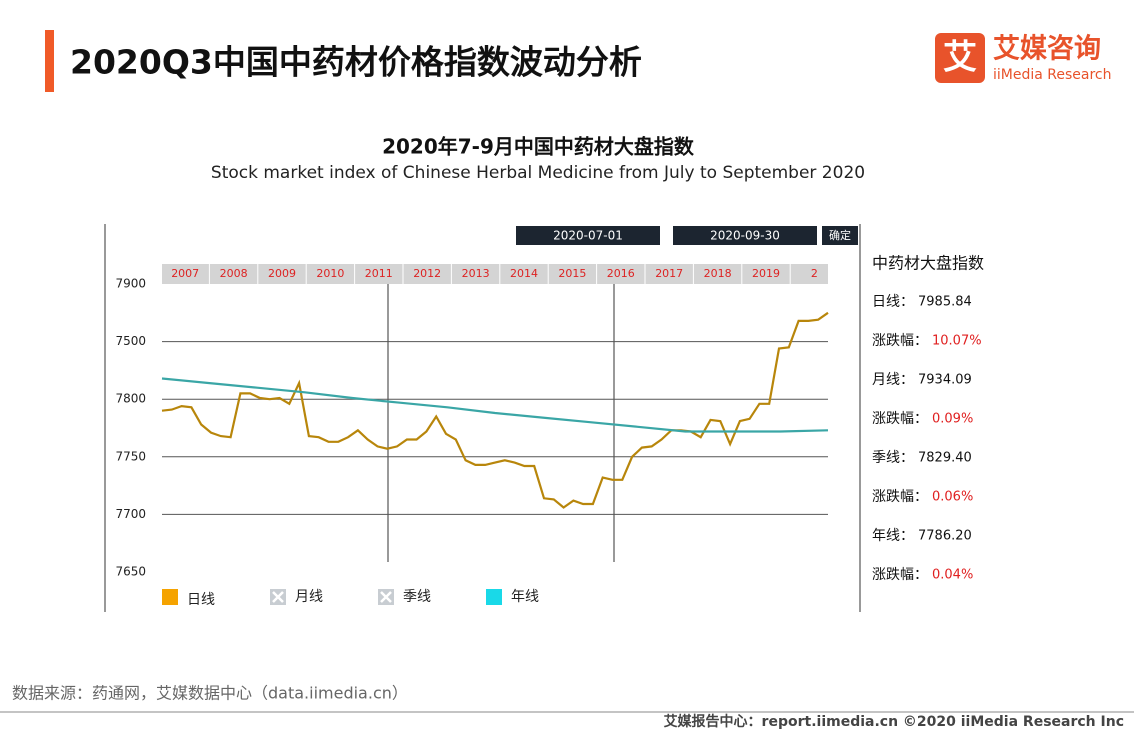 This screenshot has width=1134, height=737. What do you see at coordinates (945, 458) in the screenshot?
I see `panel-value: 7829.40` at bounding box center [945, 458].